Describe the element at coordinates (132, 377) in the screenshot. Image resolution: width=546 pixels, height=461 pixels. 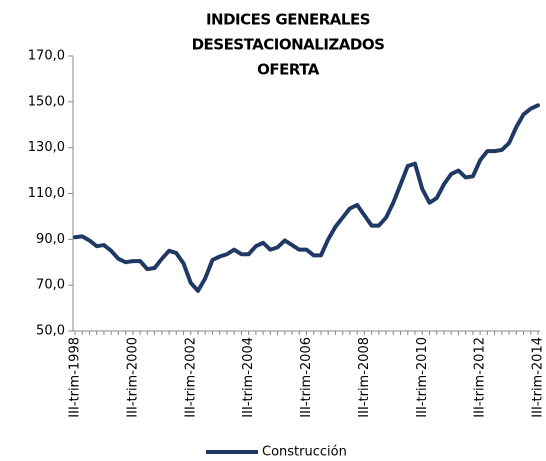
I see `x-tick-label: III-trim-2000` at that location.